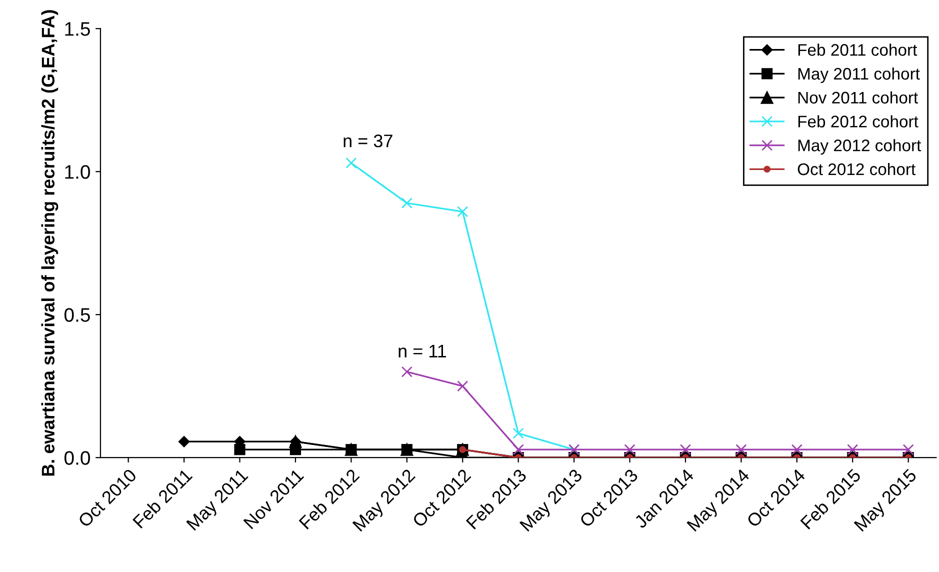  Describe the element at coordinates (49, 243) in the screenshot. I see `y-axis-title: B. ewartiana survival of layering recruits/m2 (G,EA,FA)` at that location.